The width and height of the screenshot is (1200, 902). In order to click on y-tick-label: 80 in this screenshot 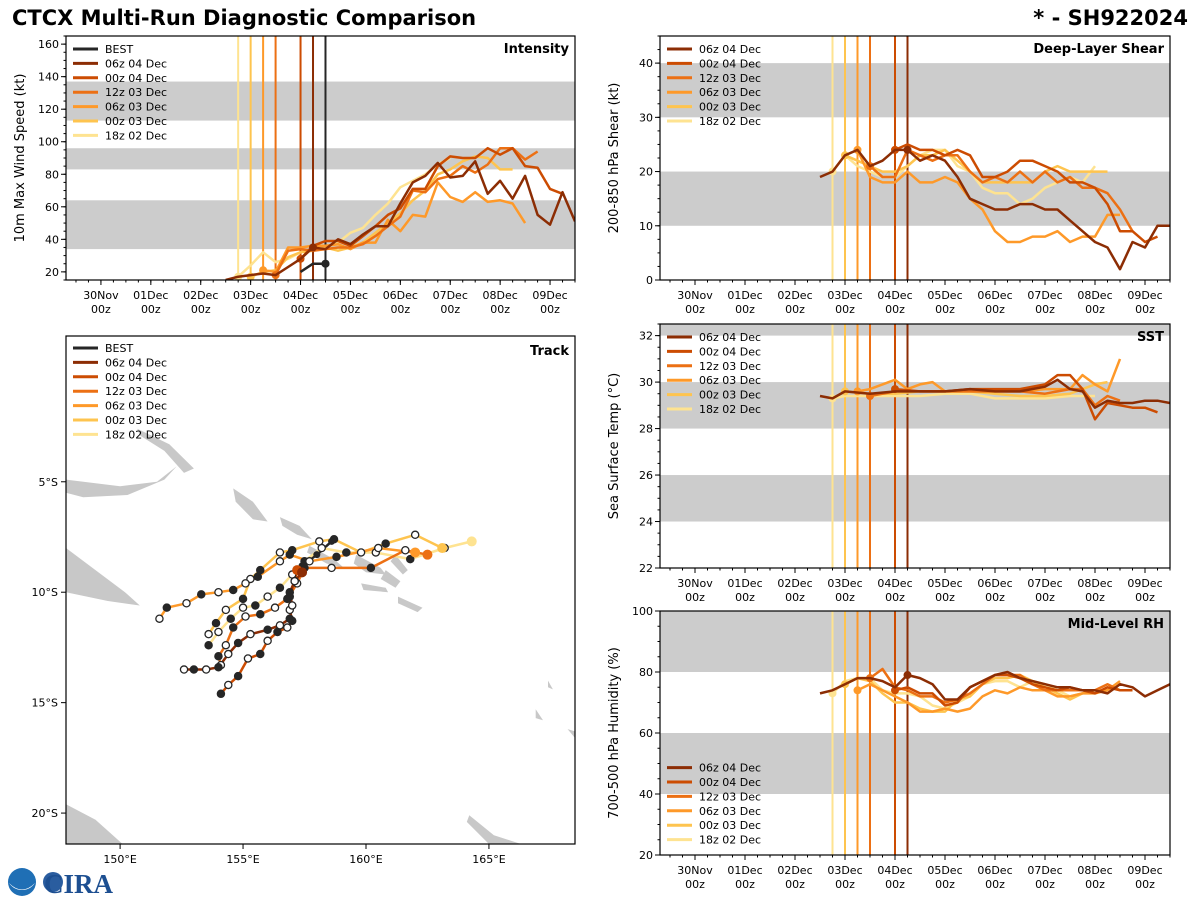, I will do `click(52, 174)`.